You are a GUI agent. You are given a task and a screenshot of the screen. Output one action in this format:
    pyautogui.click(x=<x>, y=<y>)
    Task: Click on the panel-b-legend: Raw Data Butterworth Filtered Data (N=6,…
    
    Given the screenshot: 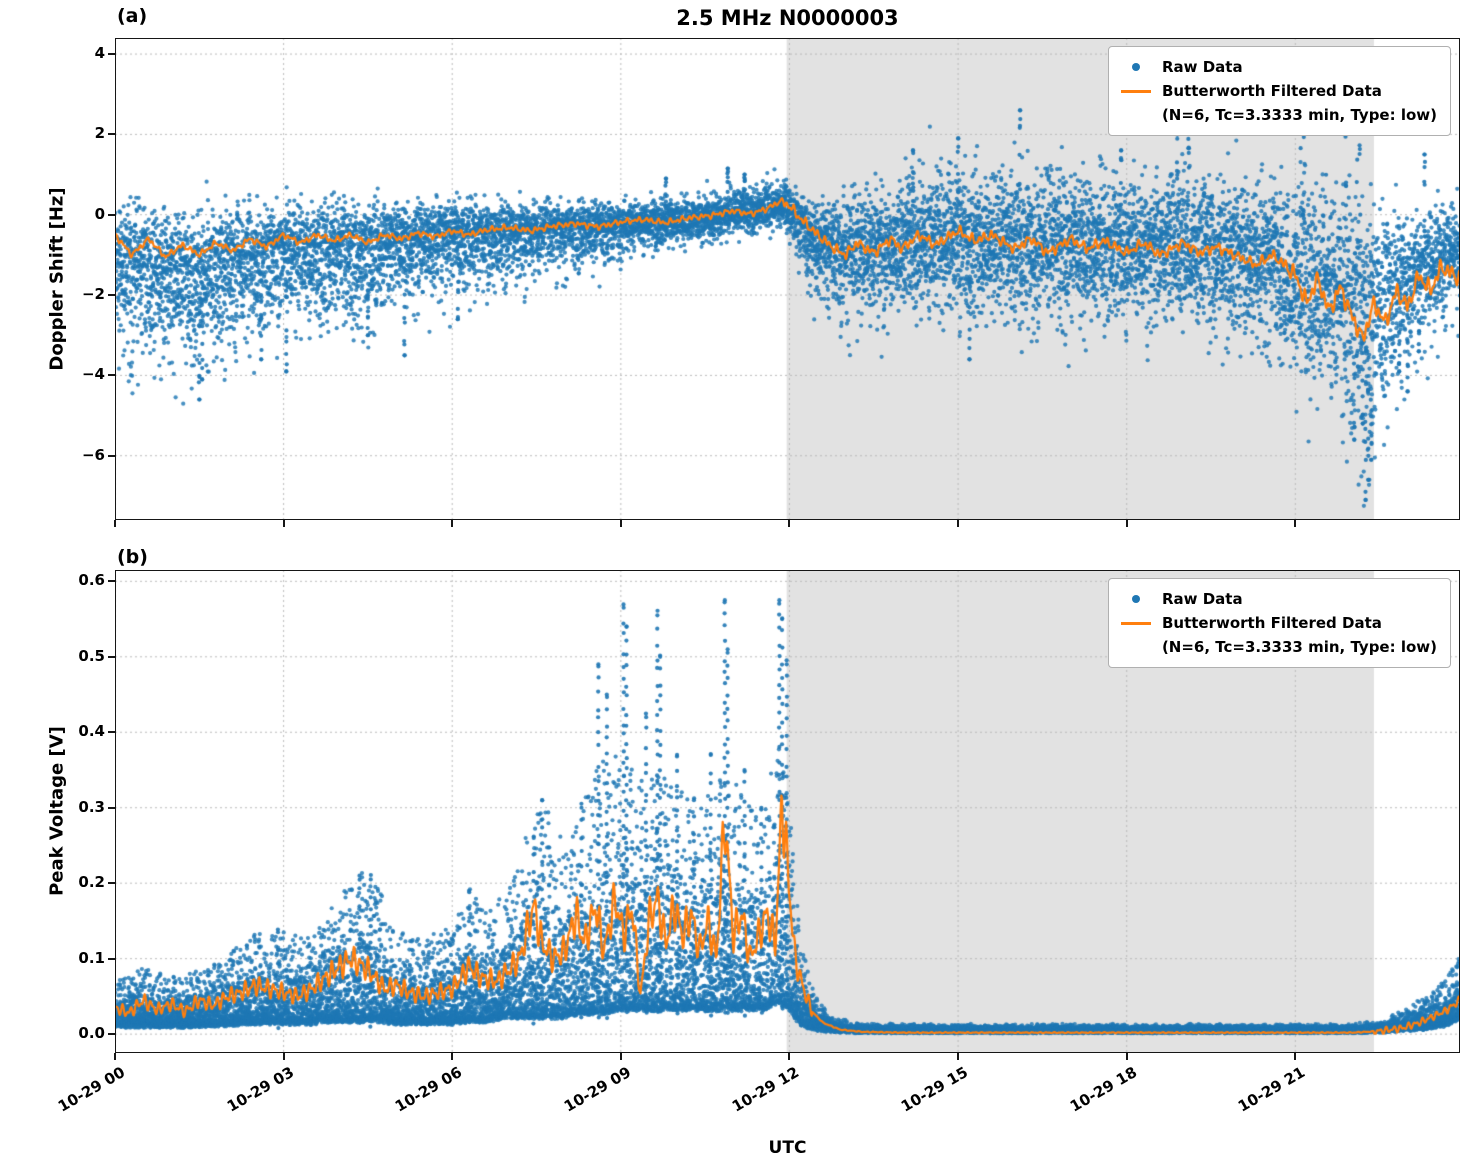 What is the action you would take?
    pyautogui.click(x=1279, y=623)
    